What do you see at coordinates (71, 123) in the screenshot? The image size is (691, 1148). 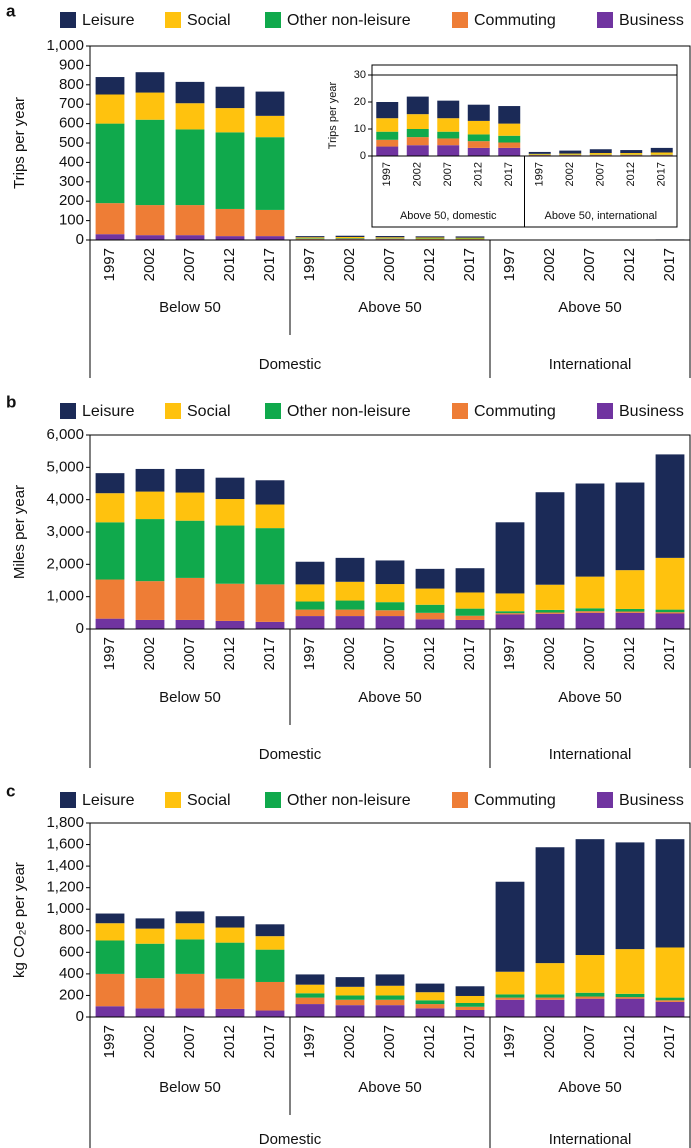 I see `y-tick-label: 600` at bounding box center [71, 123].